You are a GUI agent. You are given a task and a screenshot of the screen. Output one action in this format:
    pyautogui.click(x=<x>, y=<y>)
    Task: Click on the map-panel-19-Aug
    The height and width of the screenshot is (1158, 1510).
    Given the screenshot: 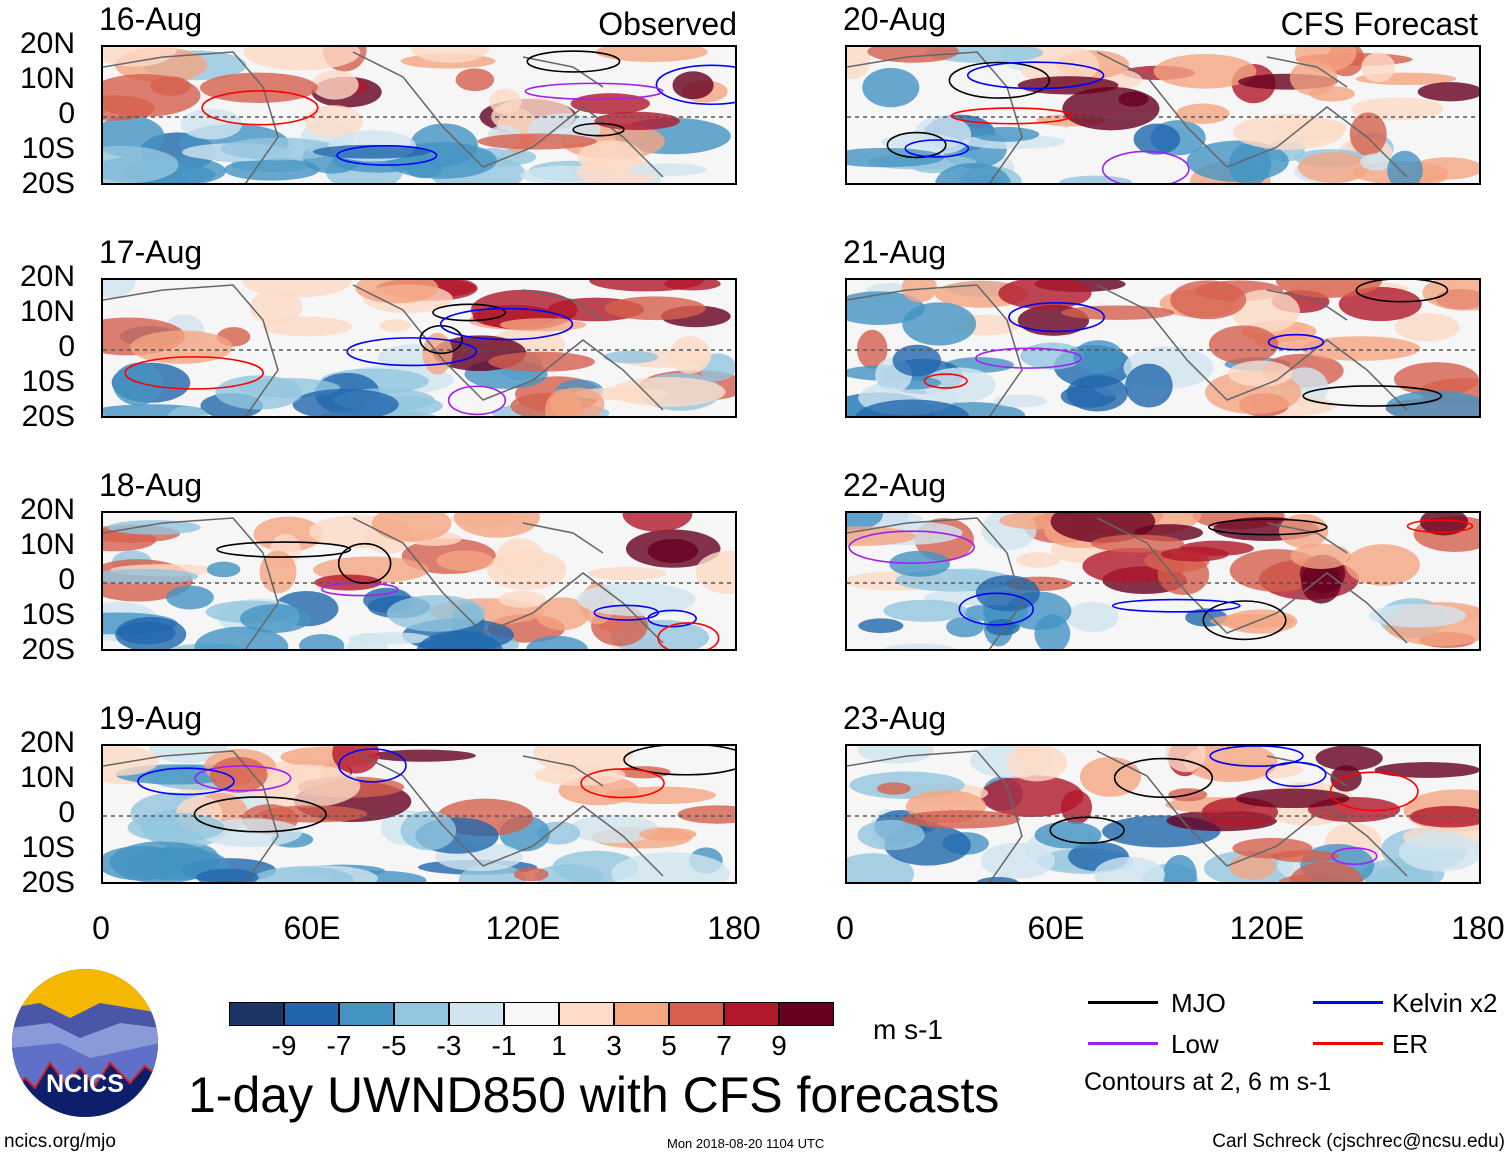 What is the action you would take?
    pyautogui.click(x=419, y=814)
    